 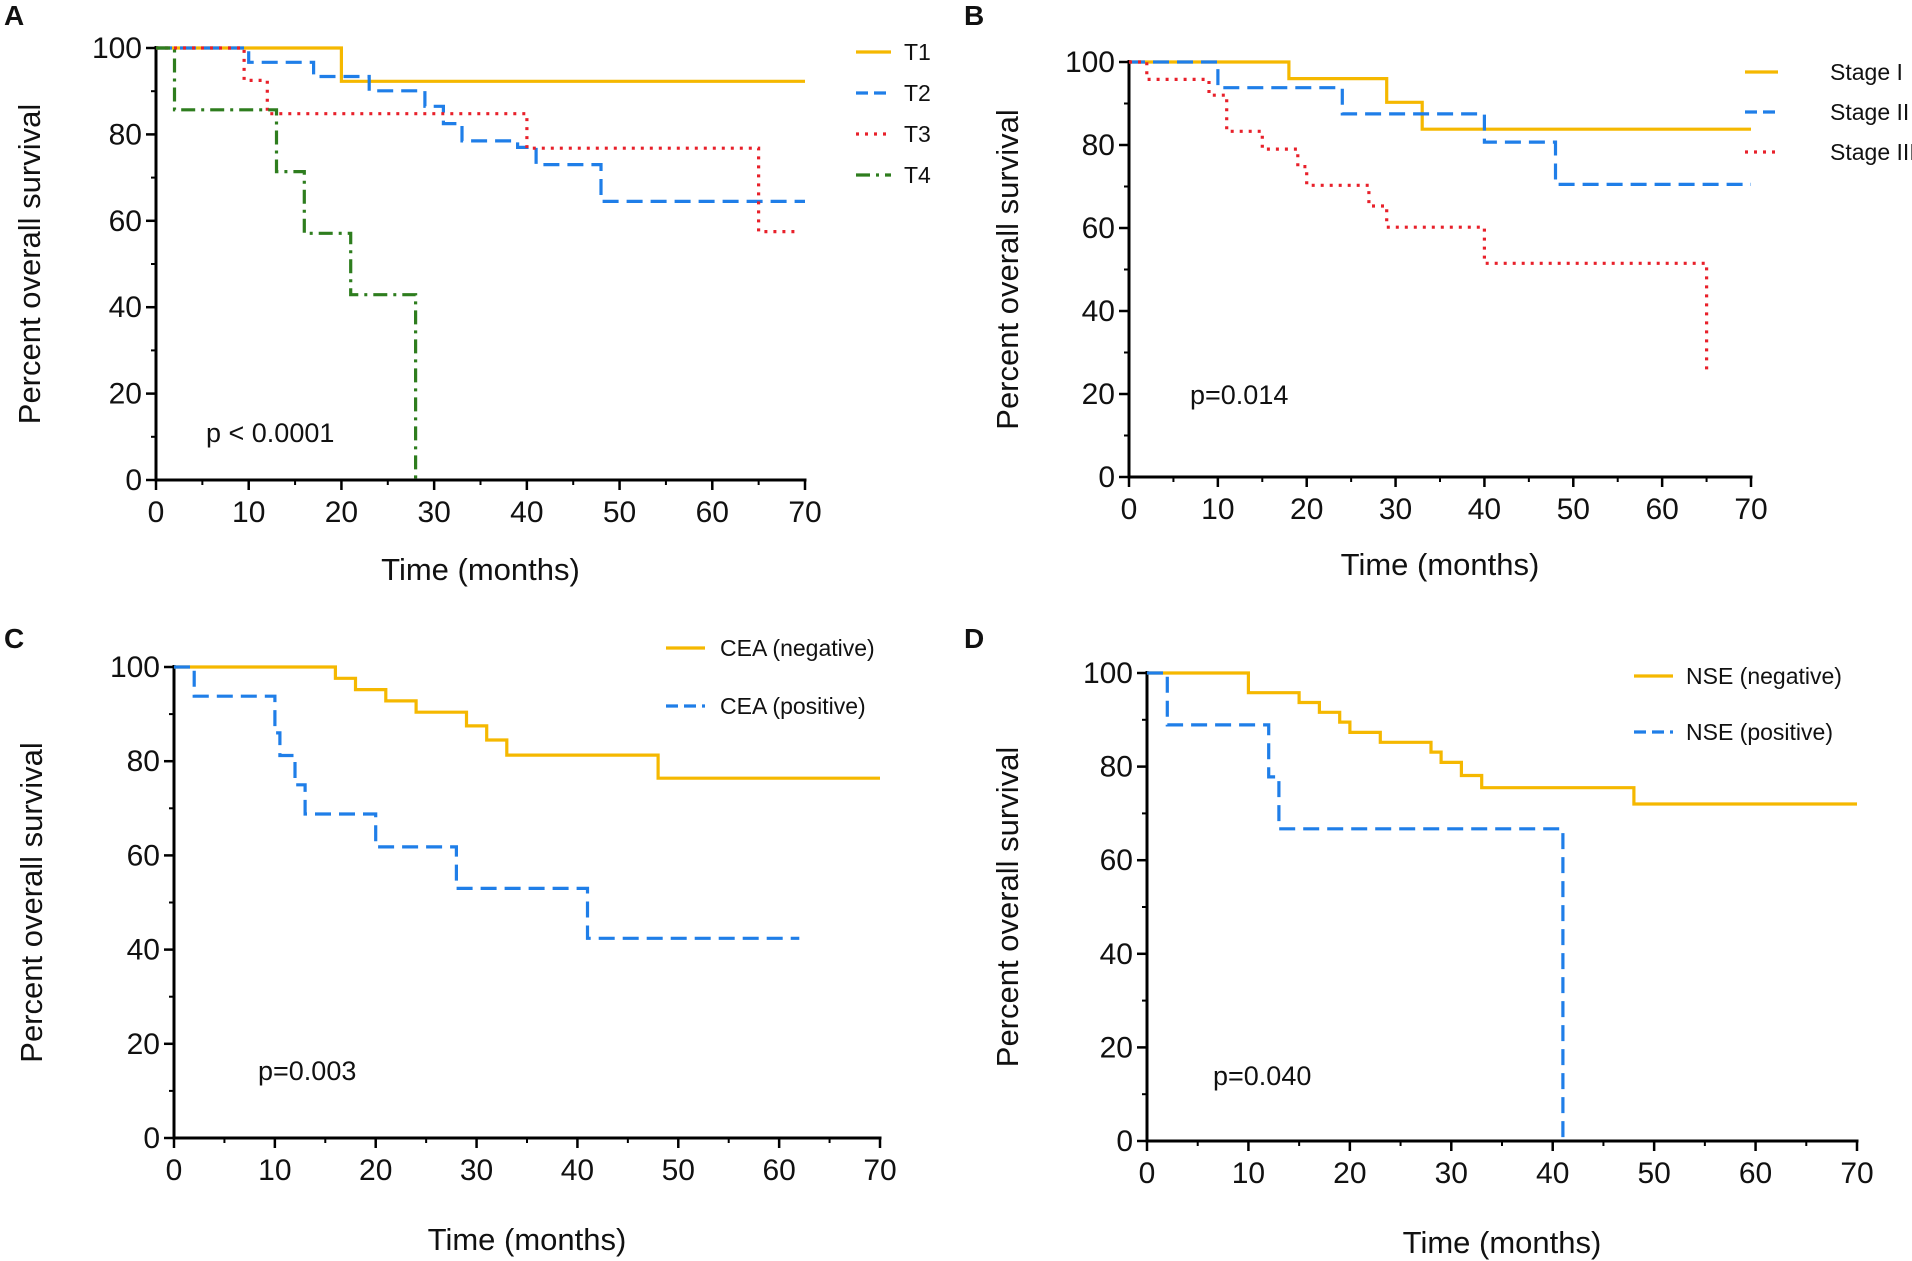 What do you see at coordinates (1451, 1173) in the screenshot?
I see `panel-d-x-tick-label: 30` at bounding box center [1451, 1173].